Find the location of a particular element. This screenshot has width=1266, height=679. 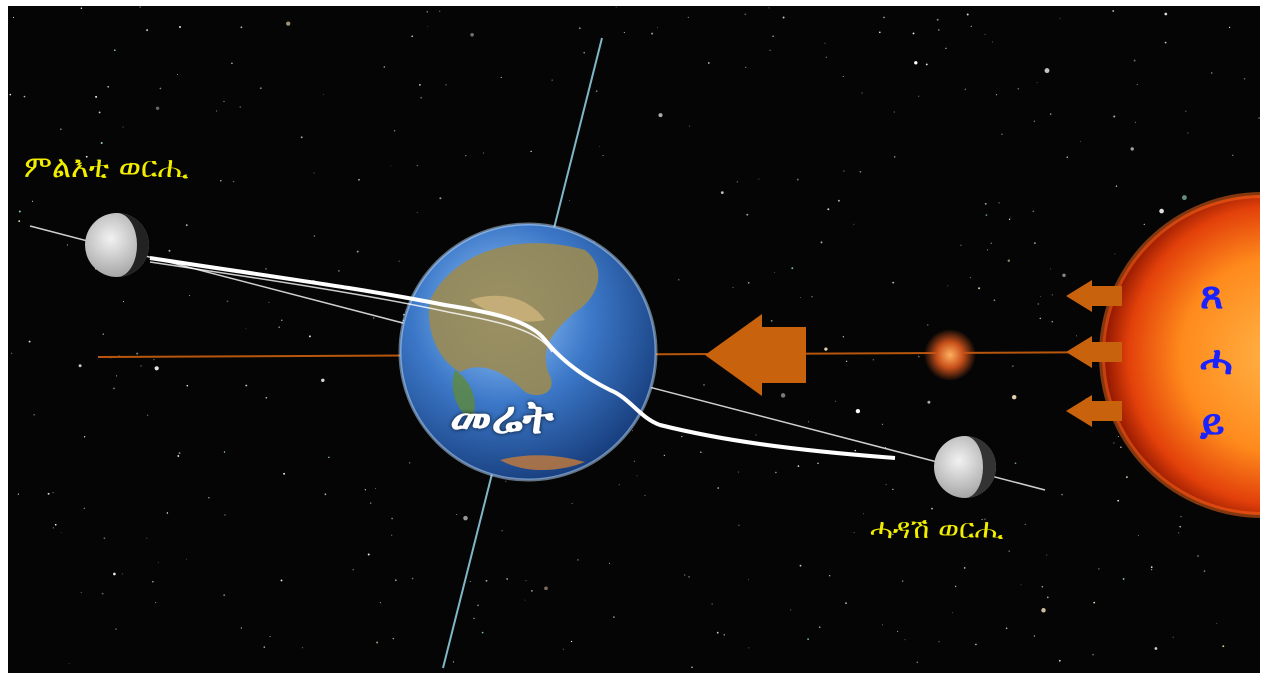

full-moon-icon is located at coordinates (117, 245).